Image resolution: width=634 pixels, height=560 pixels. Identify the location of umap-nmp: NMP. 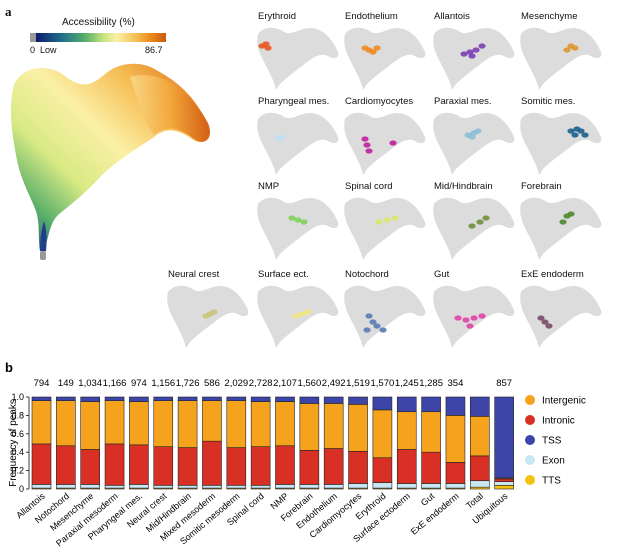
(298, 220).